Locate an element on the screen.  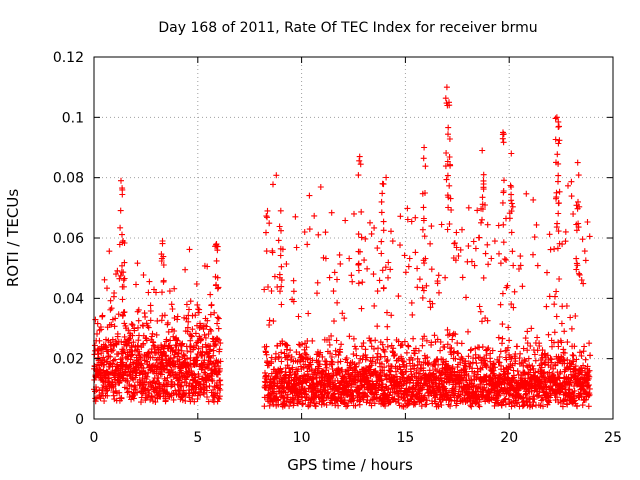
y-tick-label: 0.02 is located at coordinates (68, 360).